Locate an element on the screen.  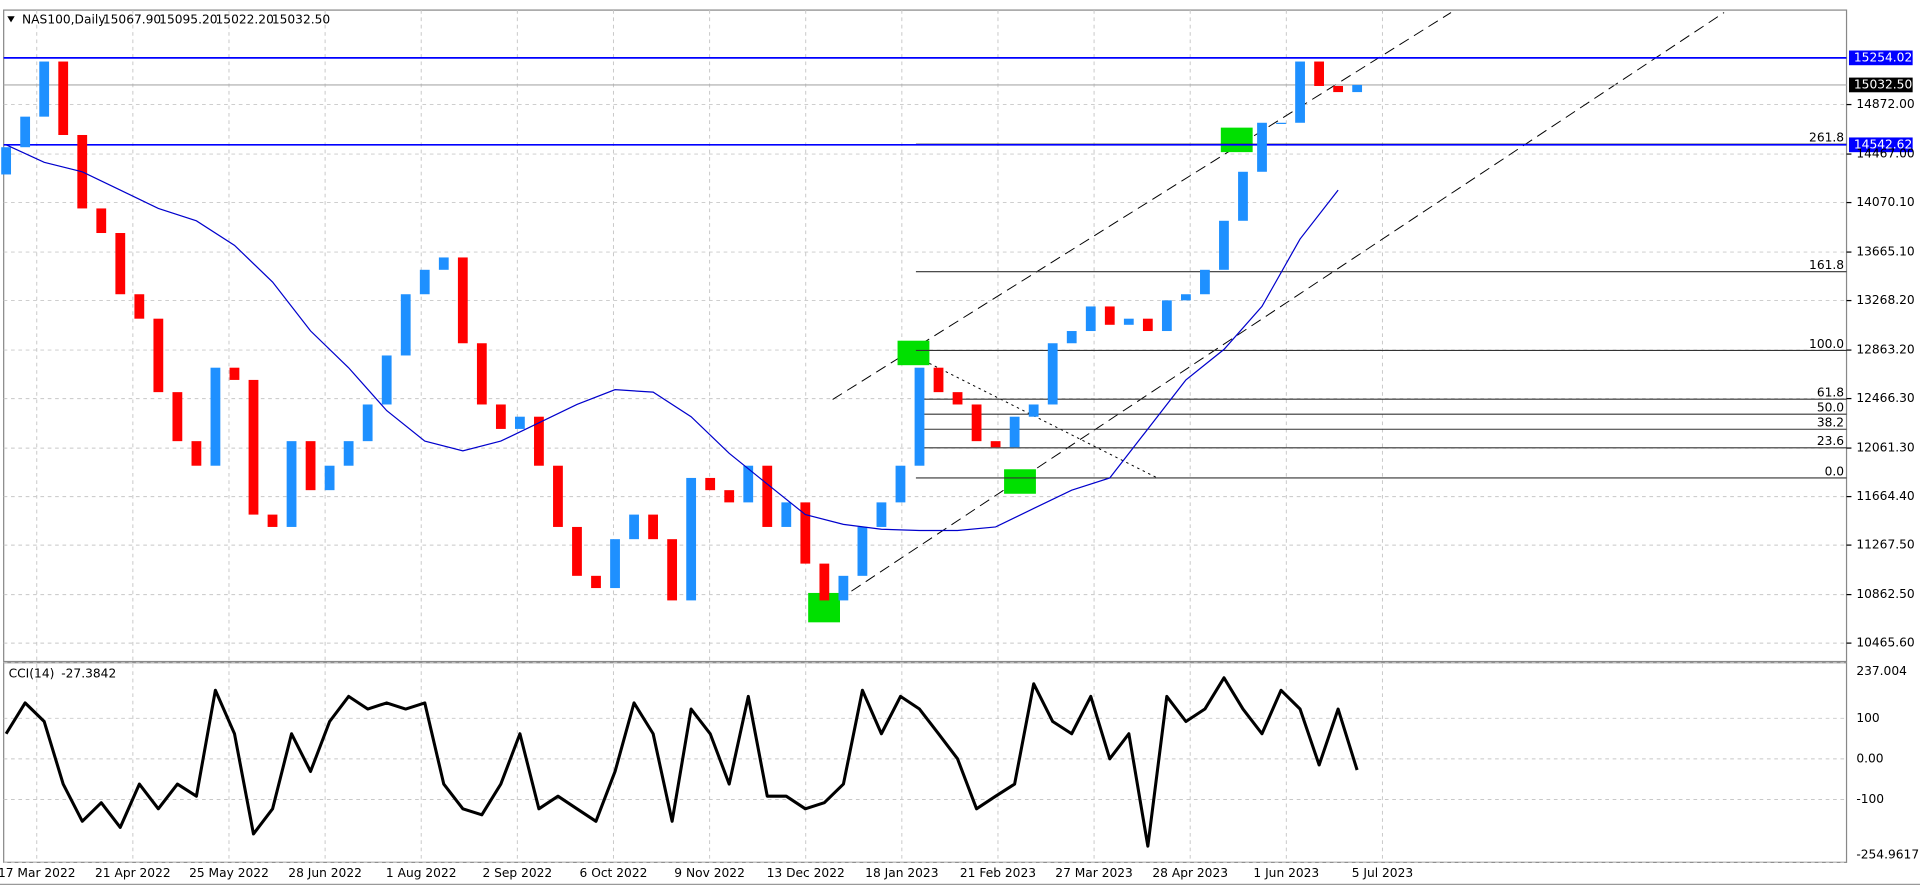
x-tick-label: 28 Jun 2022 is located at coordinates (325, 873).